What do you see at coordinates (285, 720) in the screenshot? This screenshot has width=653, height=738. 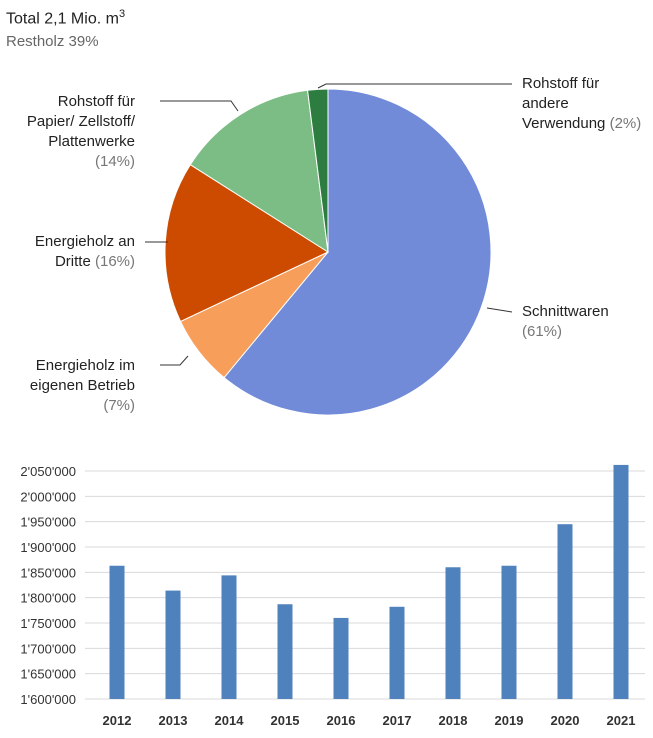 I see `x-tick-label: 2015` at bounding box center [285, 720].